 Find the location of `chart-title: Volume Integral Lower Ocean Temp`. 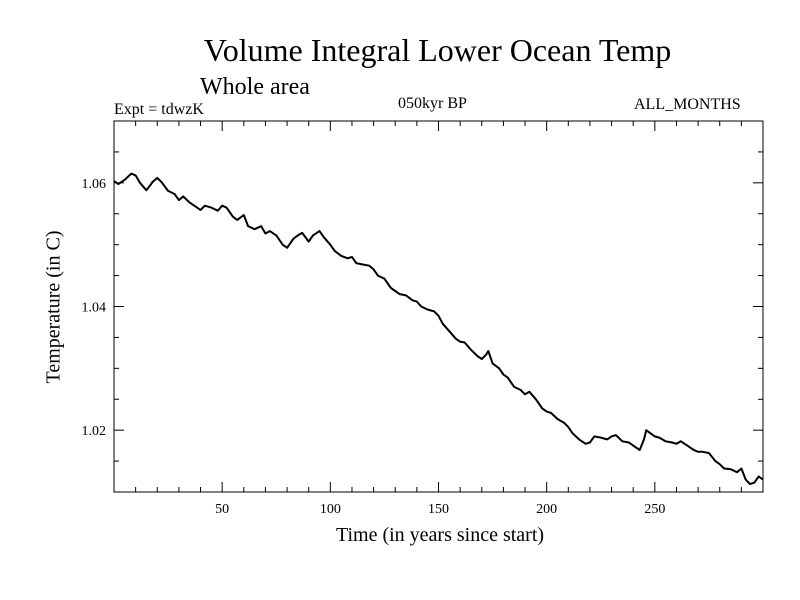

chart-title: Volume Integral Lower Ocean Temp is located at coordinates (437, 50).